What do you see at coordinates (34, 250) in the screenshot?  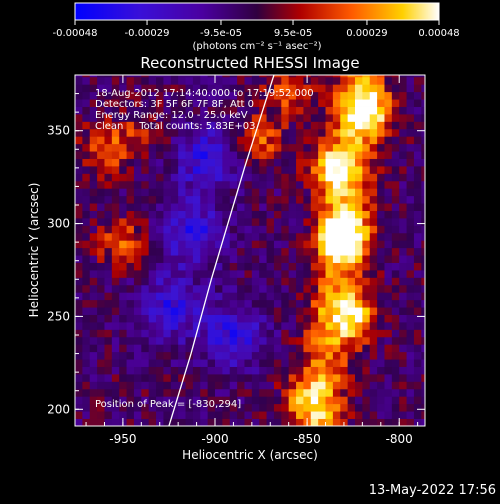 I see `y-axis-label: Heliocentric Y (arcsec)` at bounding box center [34, 250].